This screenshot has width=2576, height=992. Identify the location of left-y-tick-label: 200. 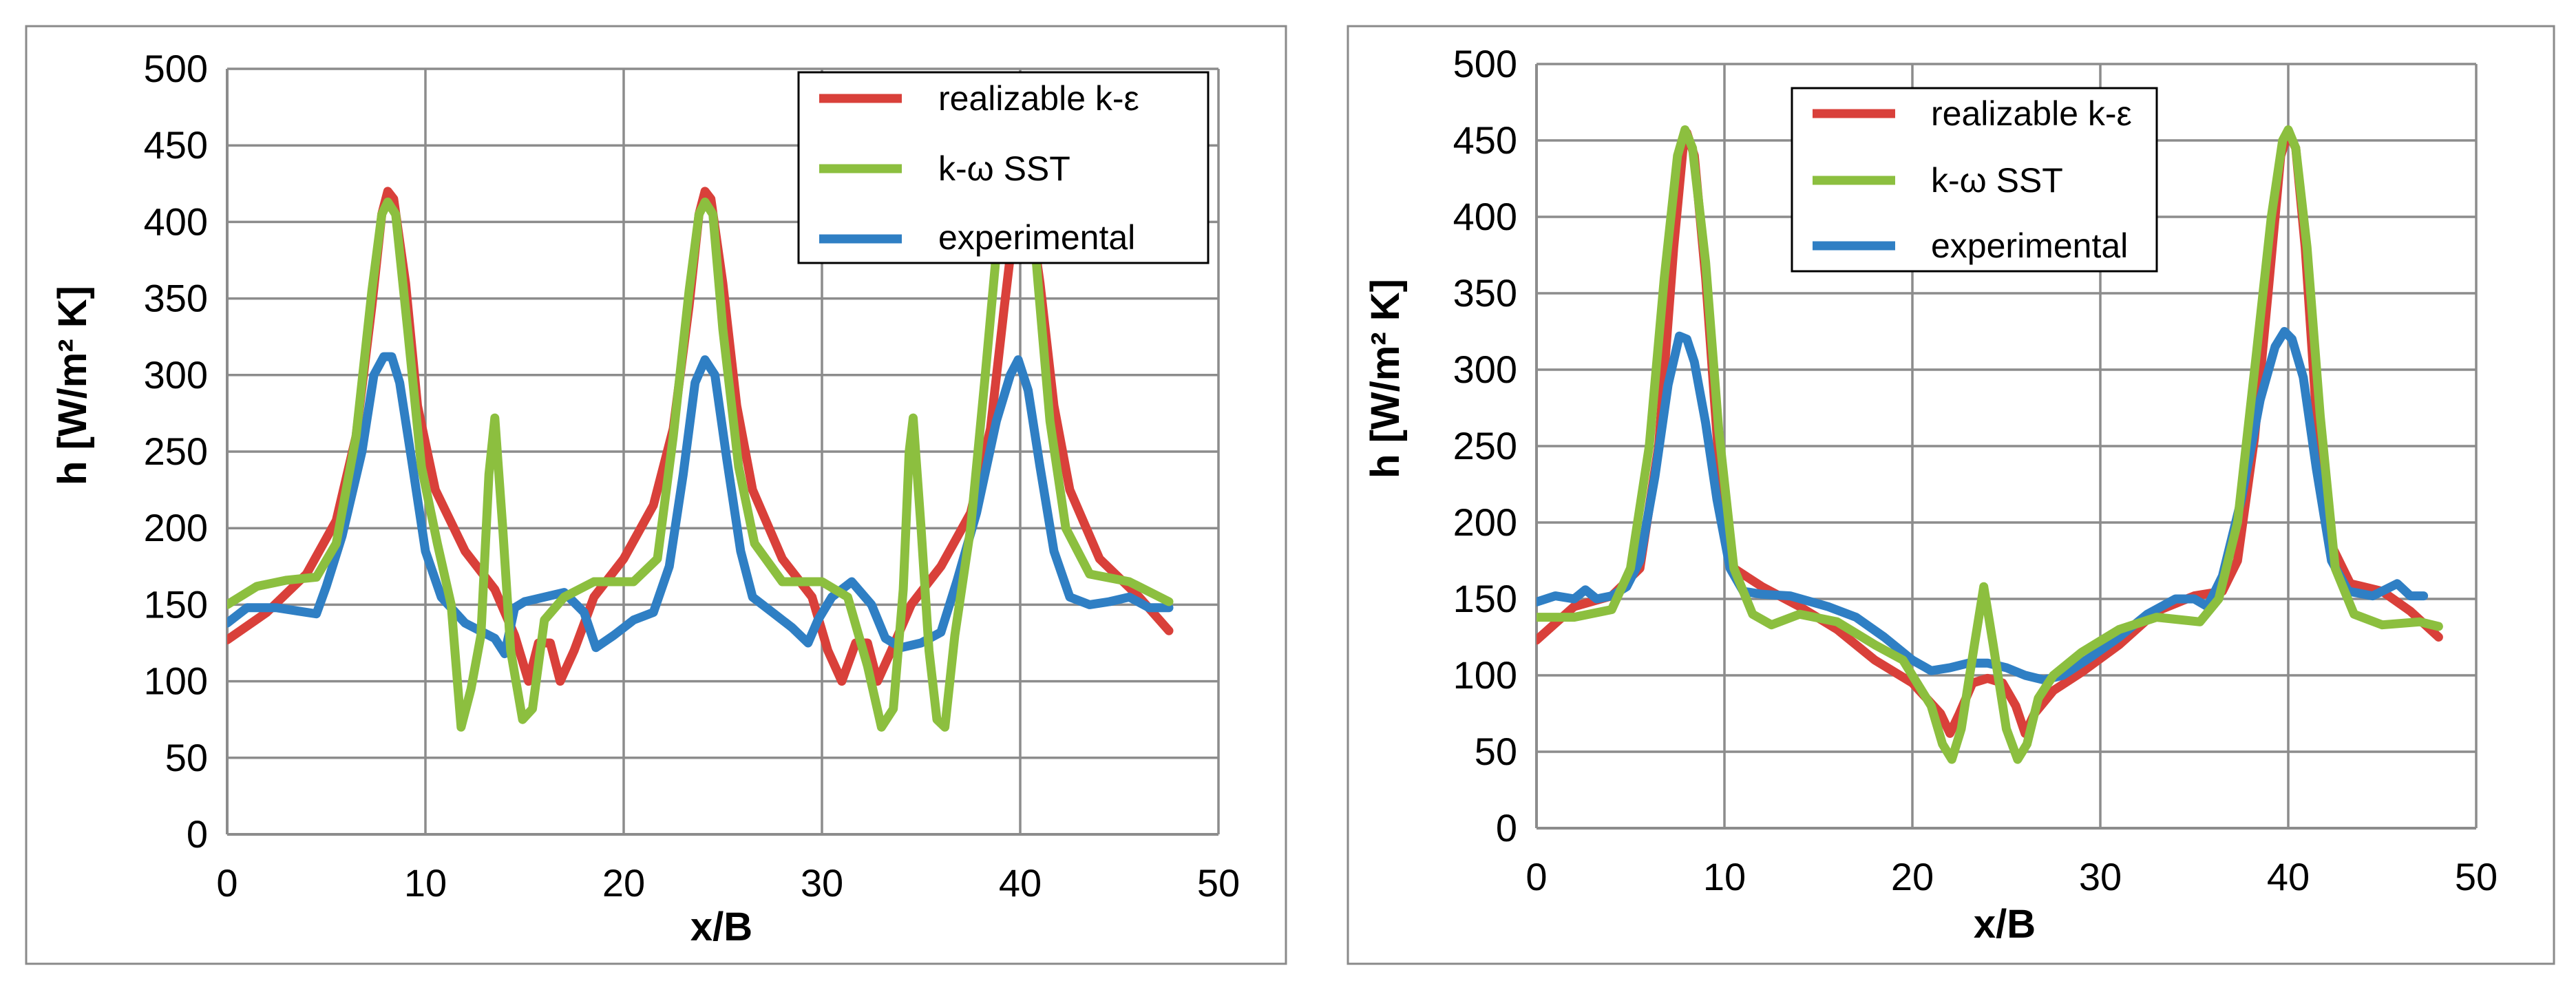
(176, 527).